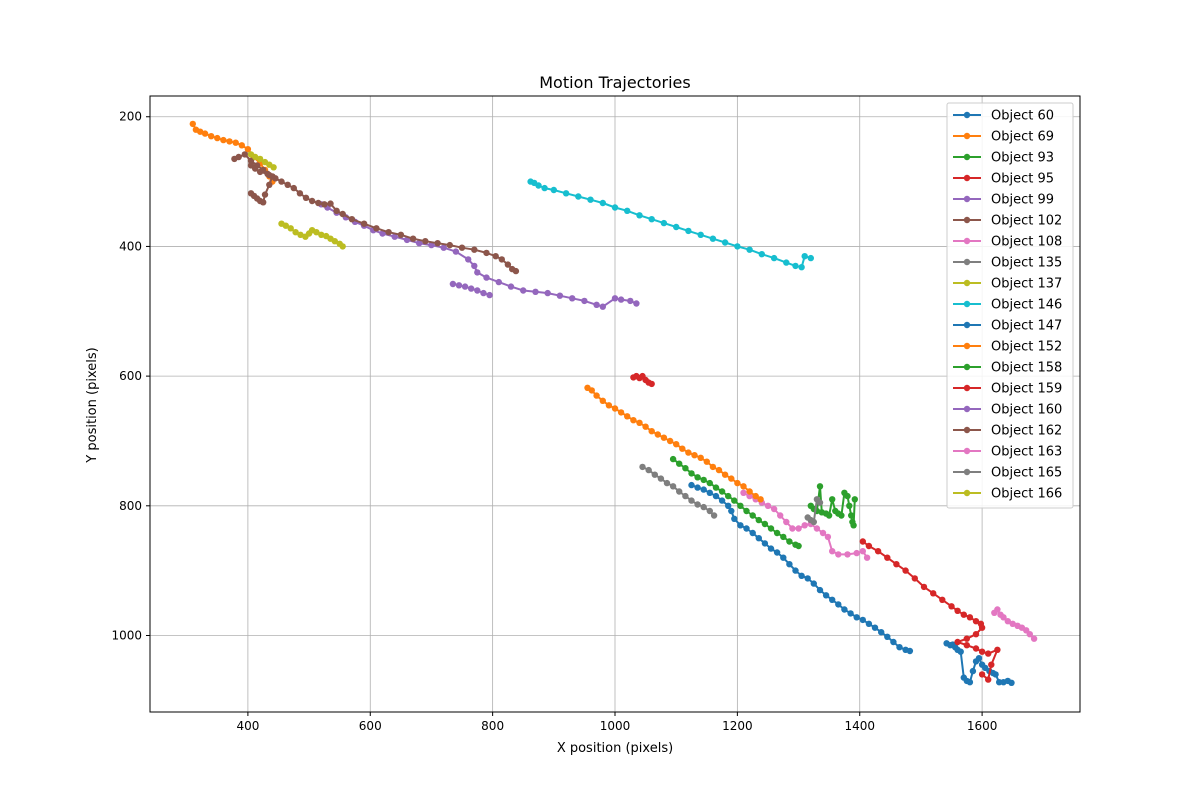 The width and height of the screenshot is (1200, 800). Describe the element at coordinates (1007, 221) in the screenshot. I see `legend-item: Object 102` at that location.